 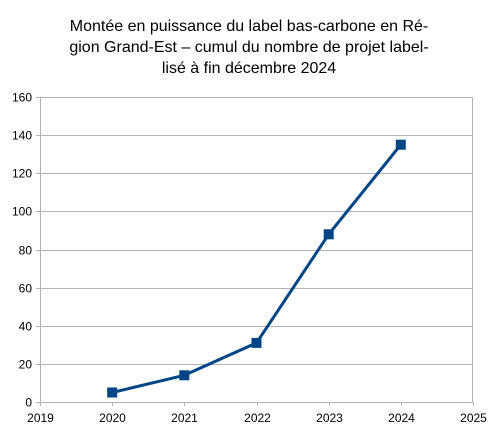 I want to click on y-axis-tick-labels: 0 20 40 60 80 100 120 140 160, so click(x=22, y=250).